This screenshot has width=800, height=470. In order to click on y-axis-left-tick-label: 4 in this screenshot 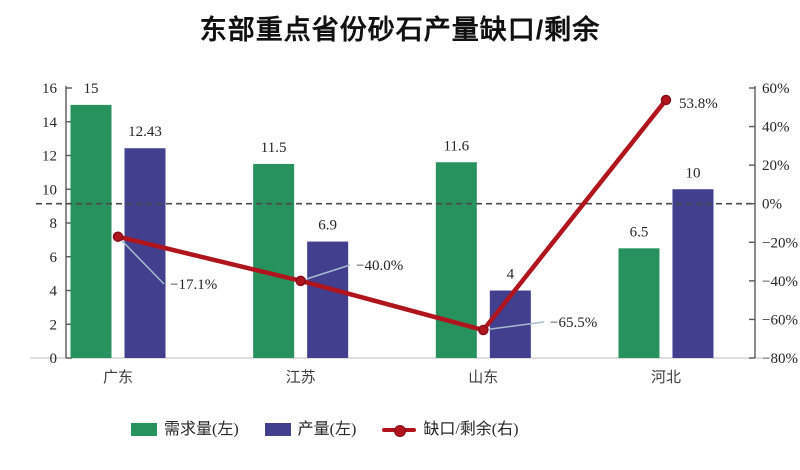, I will do `click(54, 292)`.